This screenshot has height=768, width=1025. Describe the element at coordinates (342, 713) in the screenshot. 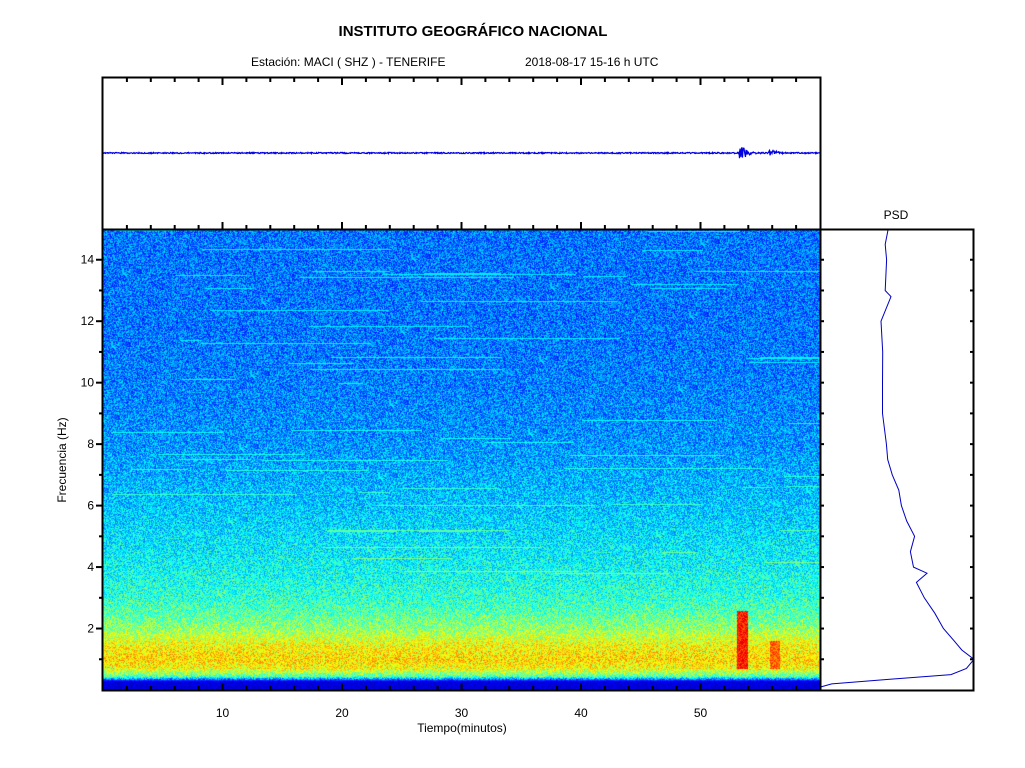

I see `x-tick-label: 20` at that location.